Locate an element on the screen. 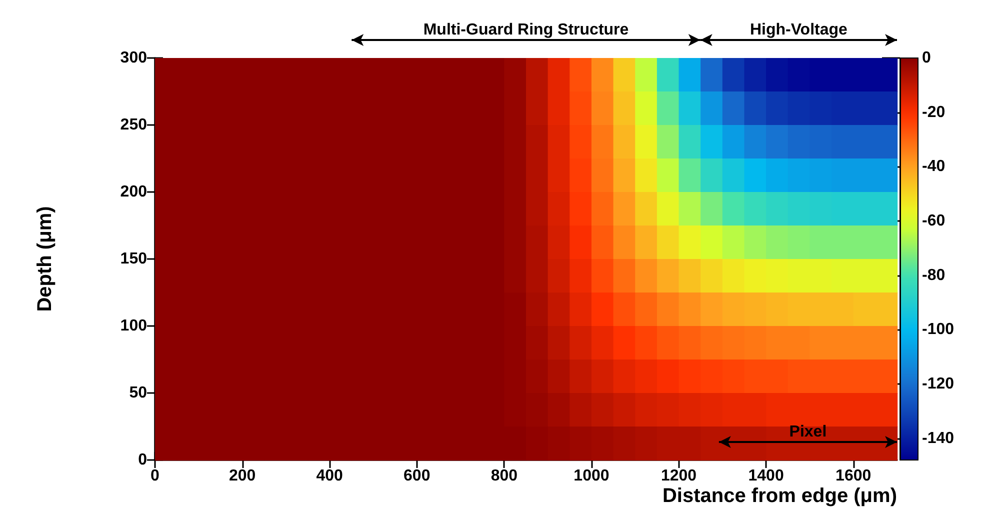 Image resolution: width=982 pixels, height=527 pixels. text: Multi-Guard Ring Structure is located at coordinates (526, 30).